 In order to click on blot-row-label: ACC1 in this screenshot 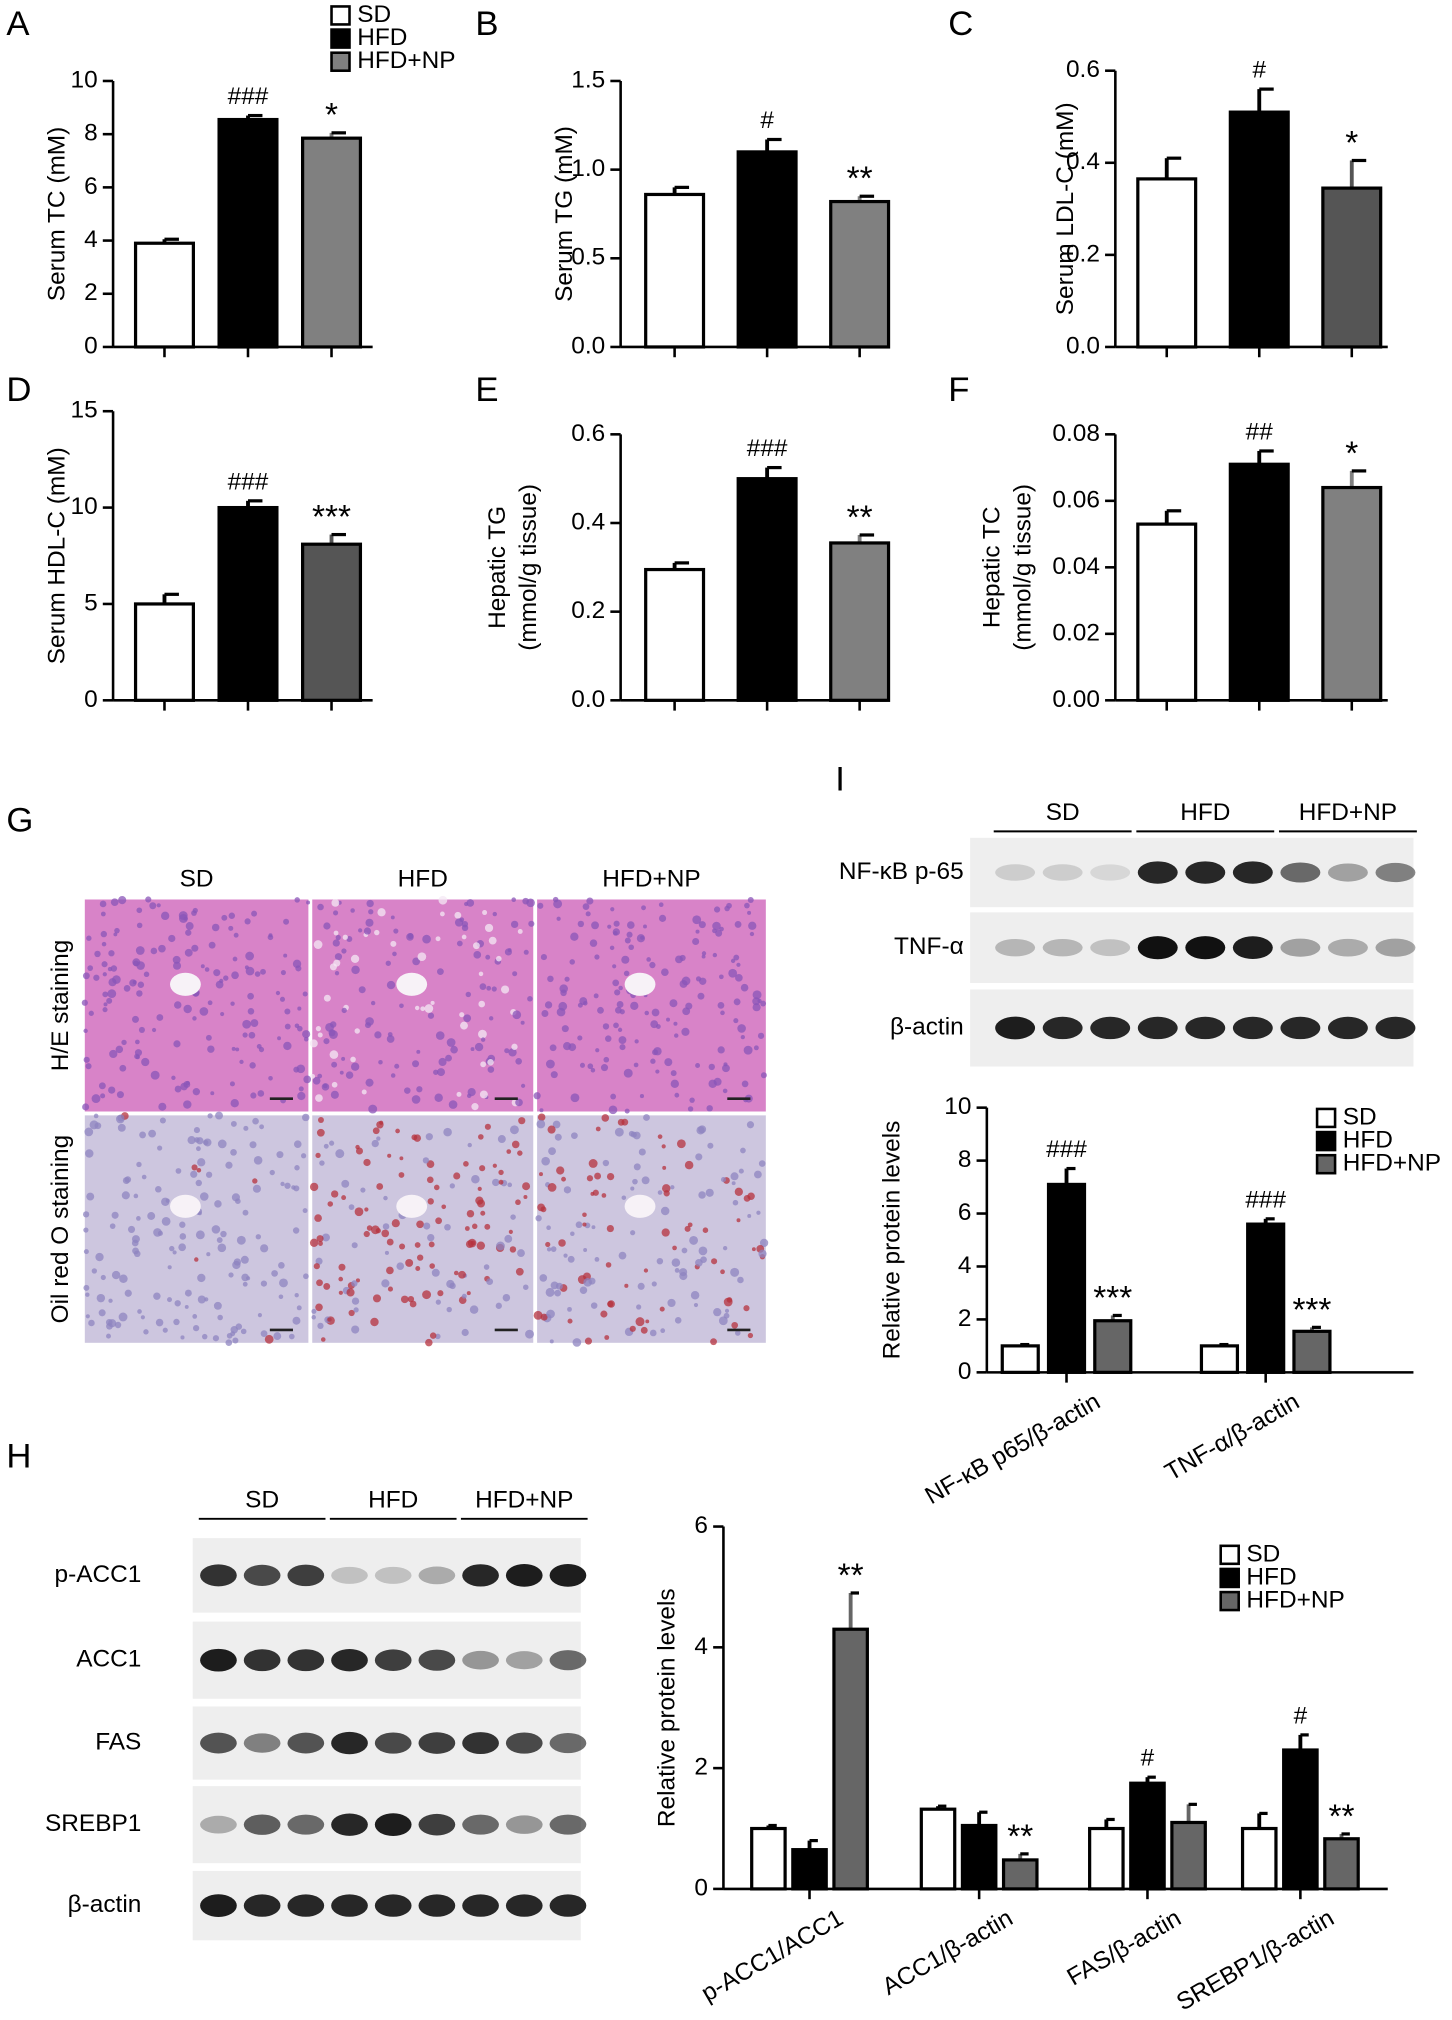, I will do `click(108, 1659)`.